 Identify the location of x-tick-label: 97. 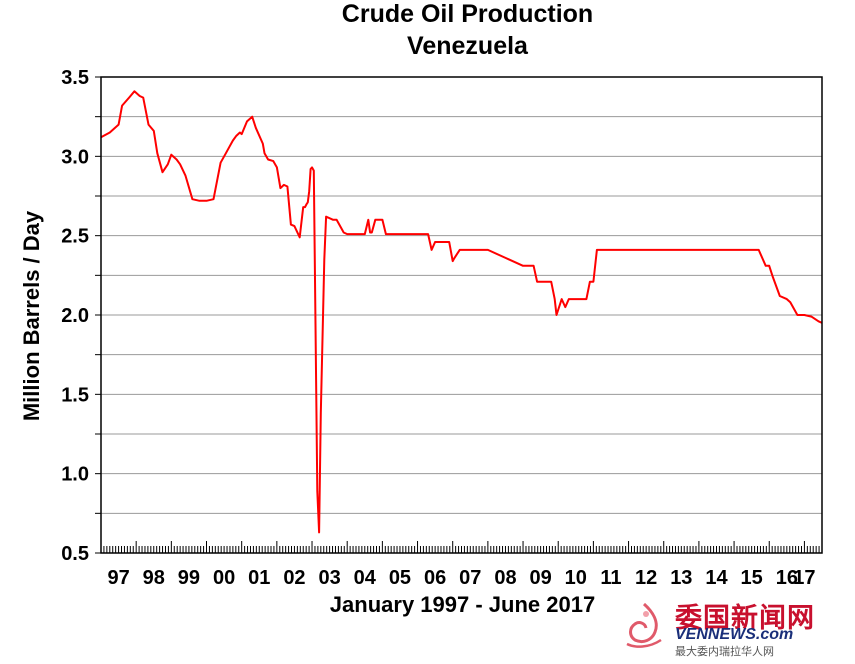
(118, 578).